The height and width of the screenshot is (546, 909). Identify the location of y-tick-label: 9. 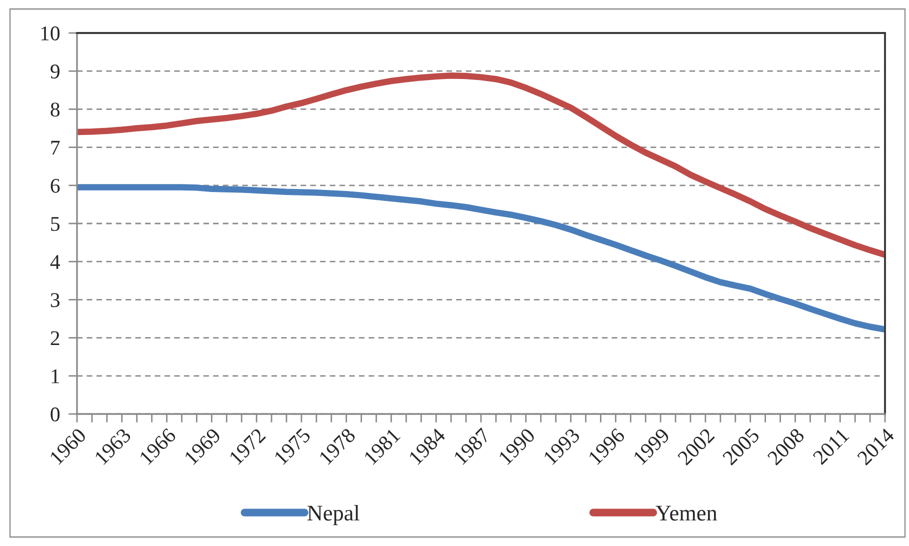
(55, 71).